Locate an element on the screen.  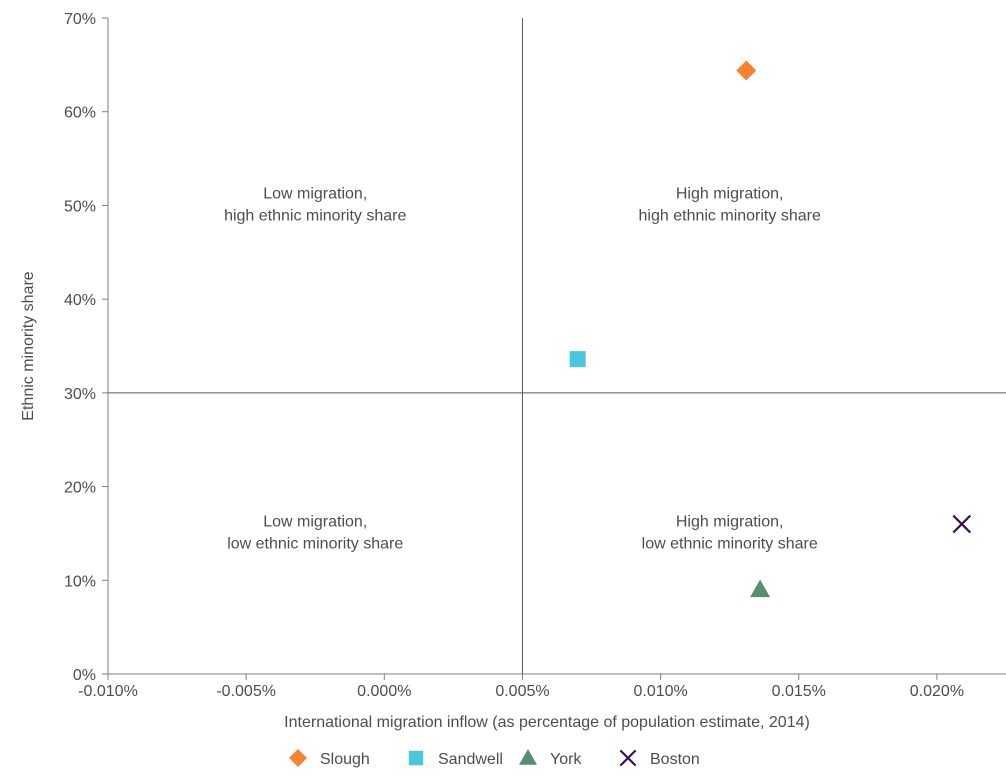
x-tick-label: 0.010% is located at coordinates (660, 691).